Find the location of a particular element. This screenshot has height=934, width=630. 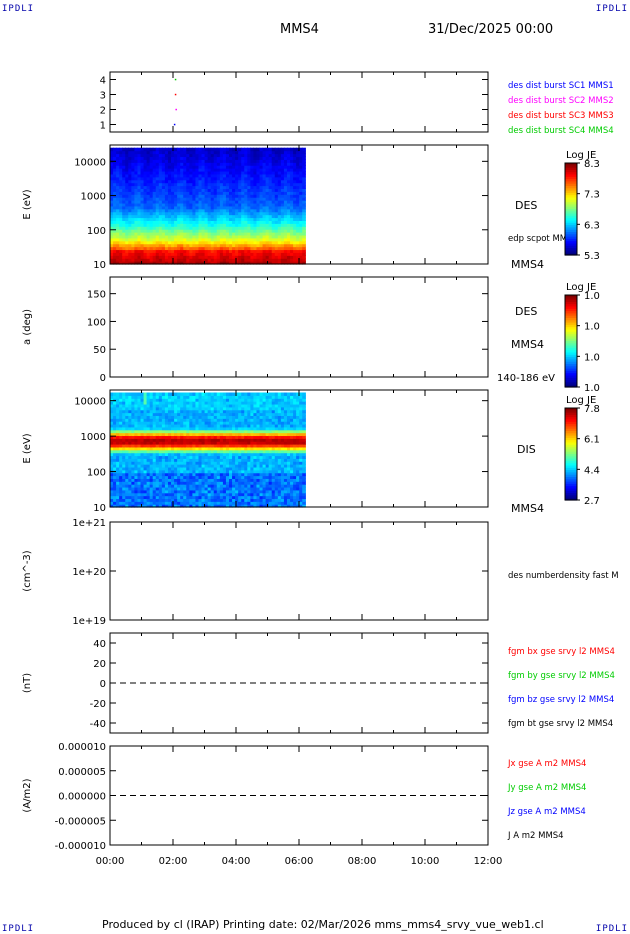

des-pitch-colorbar-swatch is located at coordinates (571, 335).